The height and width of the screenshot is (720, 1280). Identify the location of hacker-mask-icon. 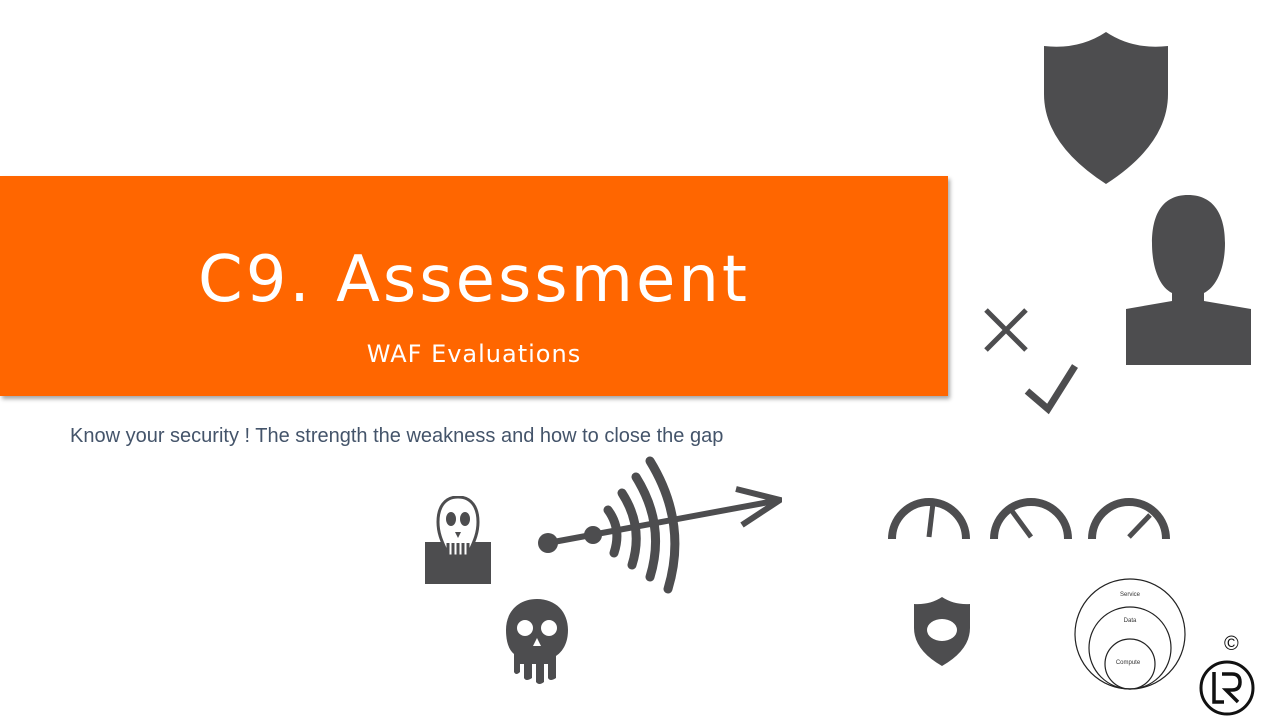
(458, 540).